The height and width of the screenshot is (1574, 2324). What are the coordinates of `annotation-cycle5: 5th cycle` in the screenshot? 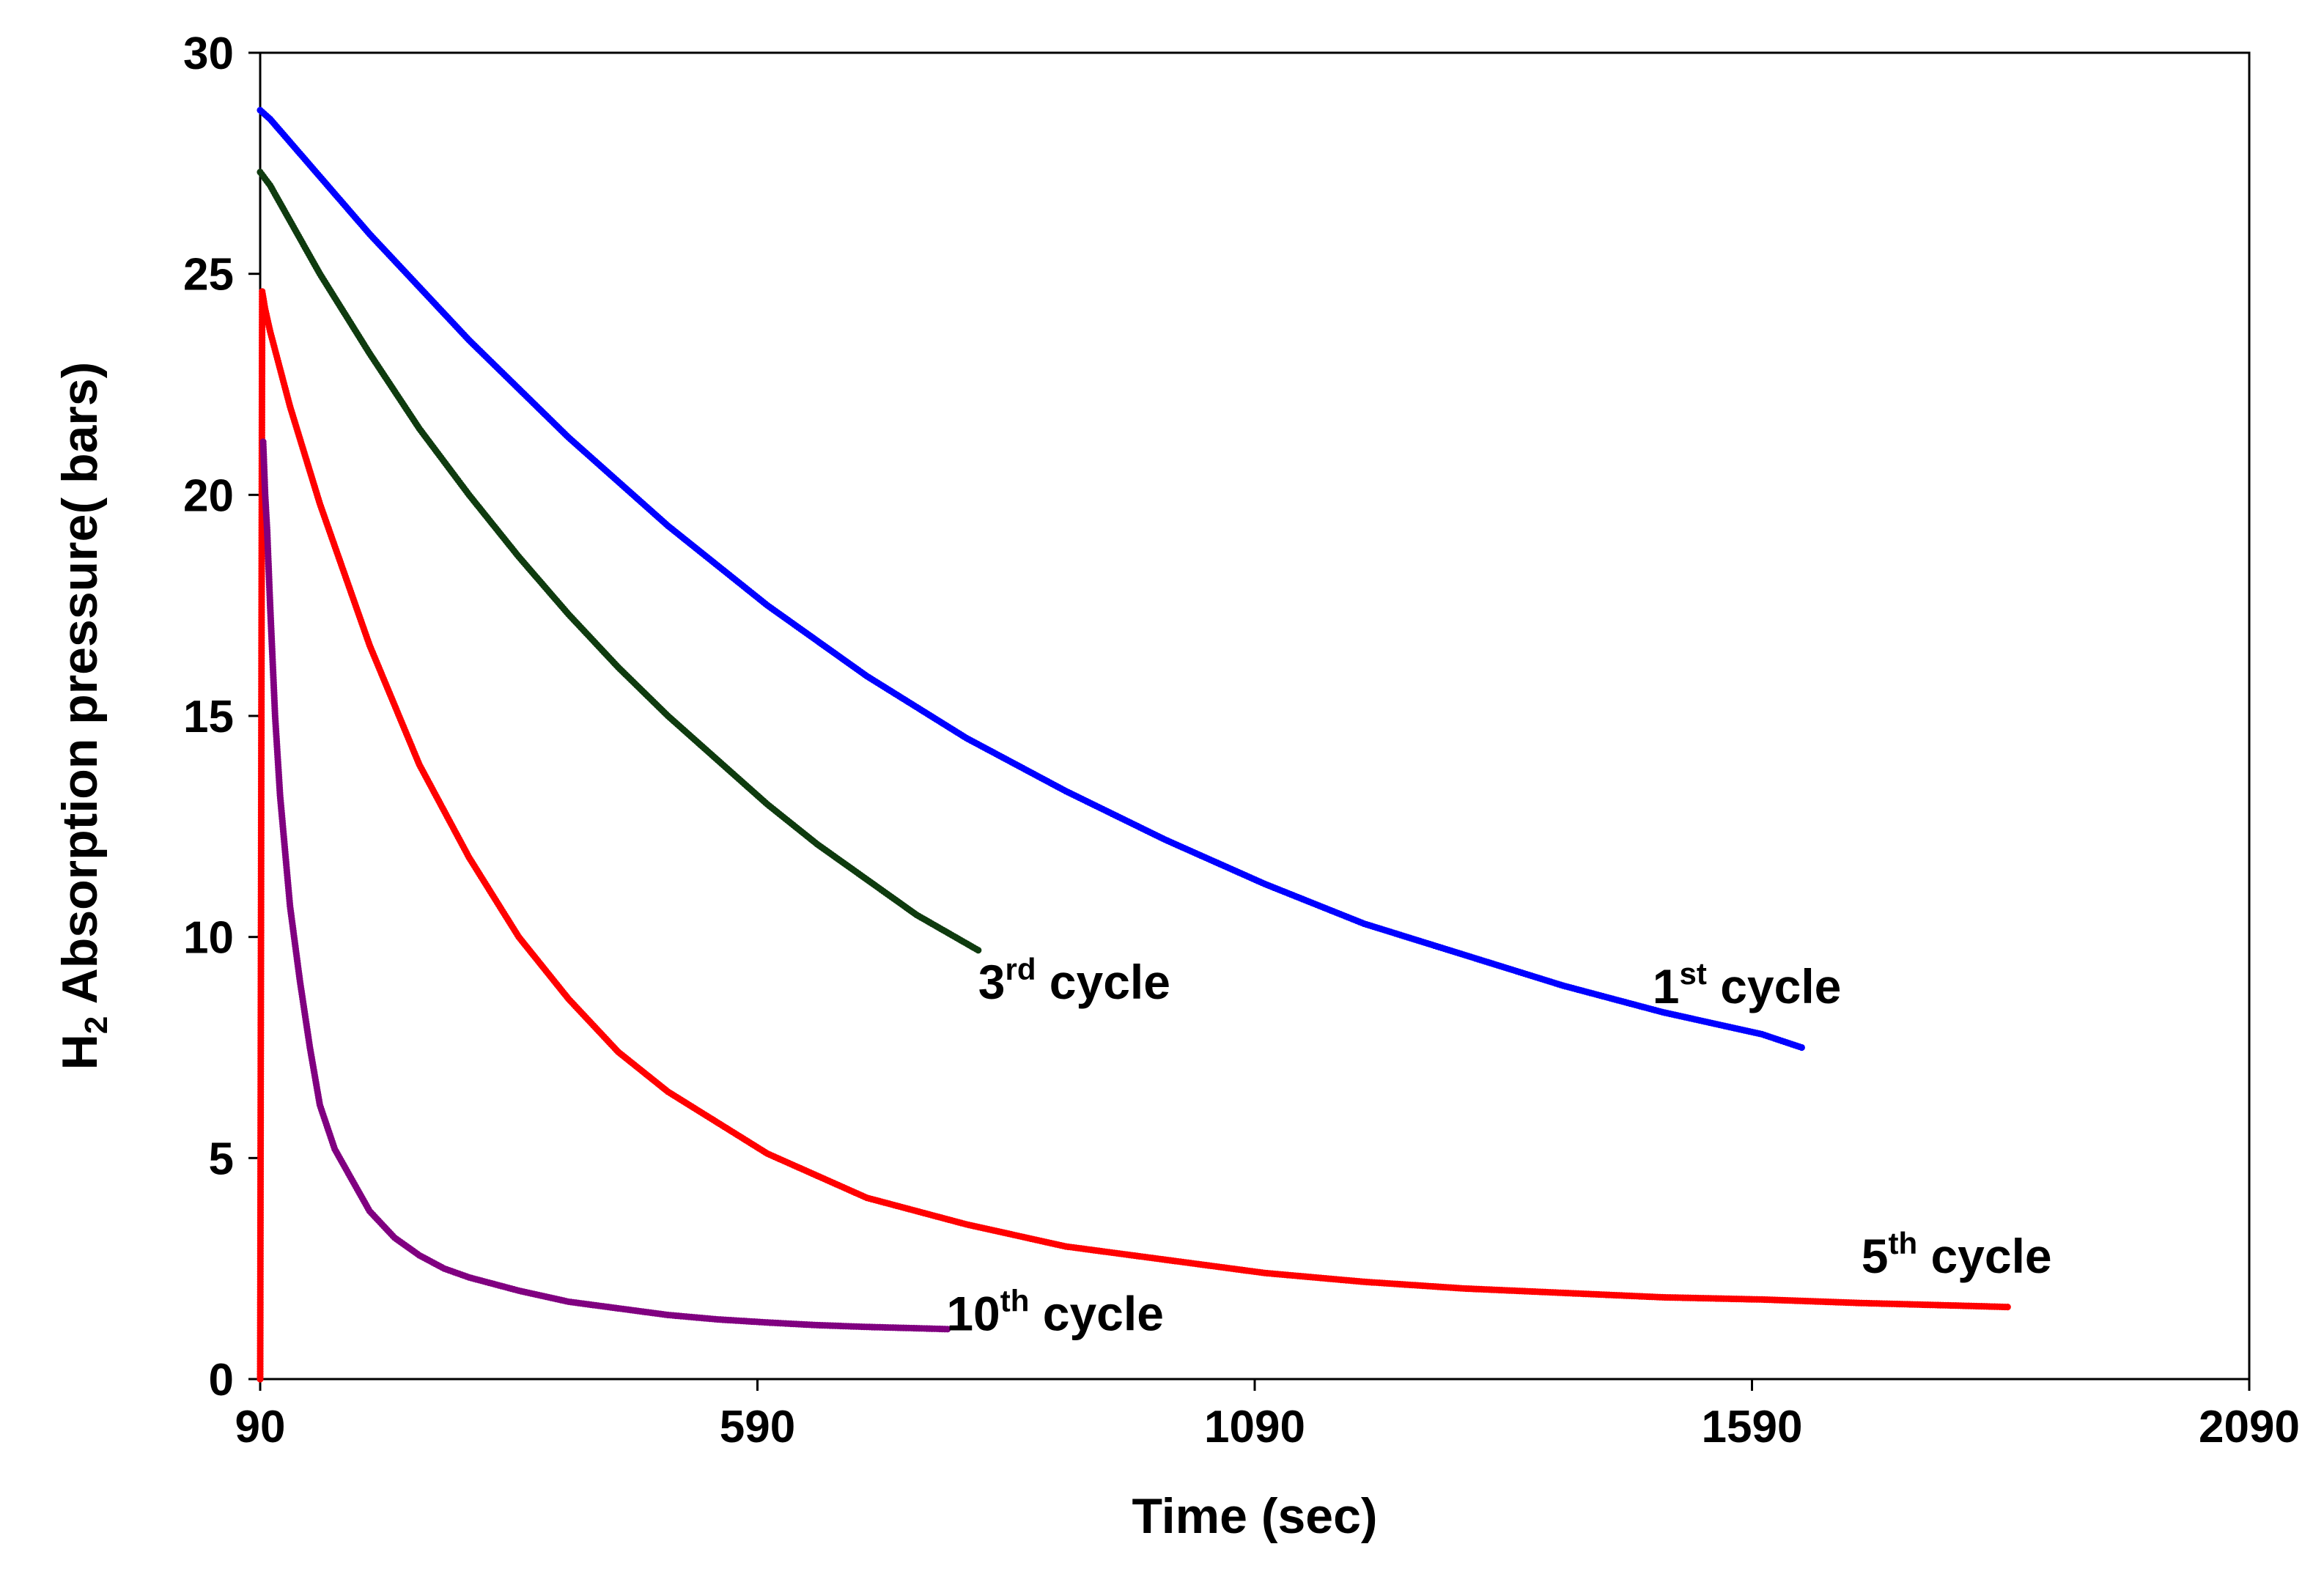 It's located at (1957, 1254).